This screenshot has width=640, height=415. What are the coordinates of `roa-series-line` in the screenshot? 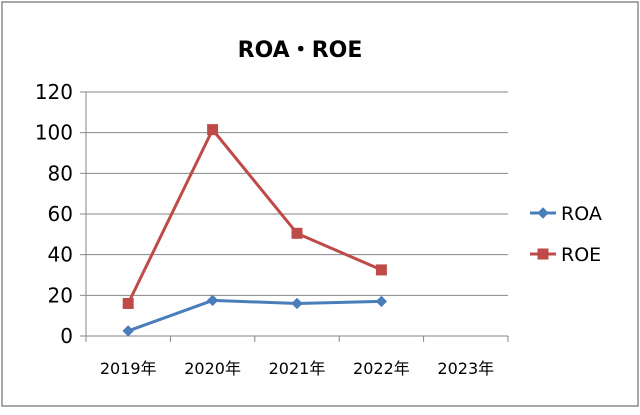 It's located at (254, 315).